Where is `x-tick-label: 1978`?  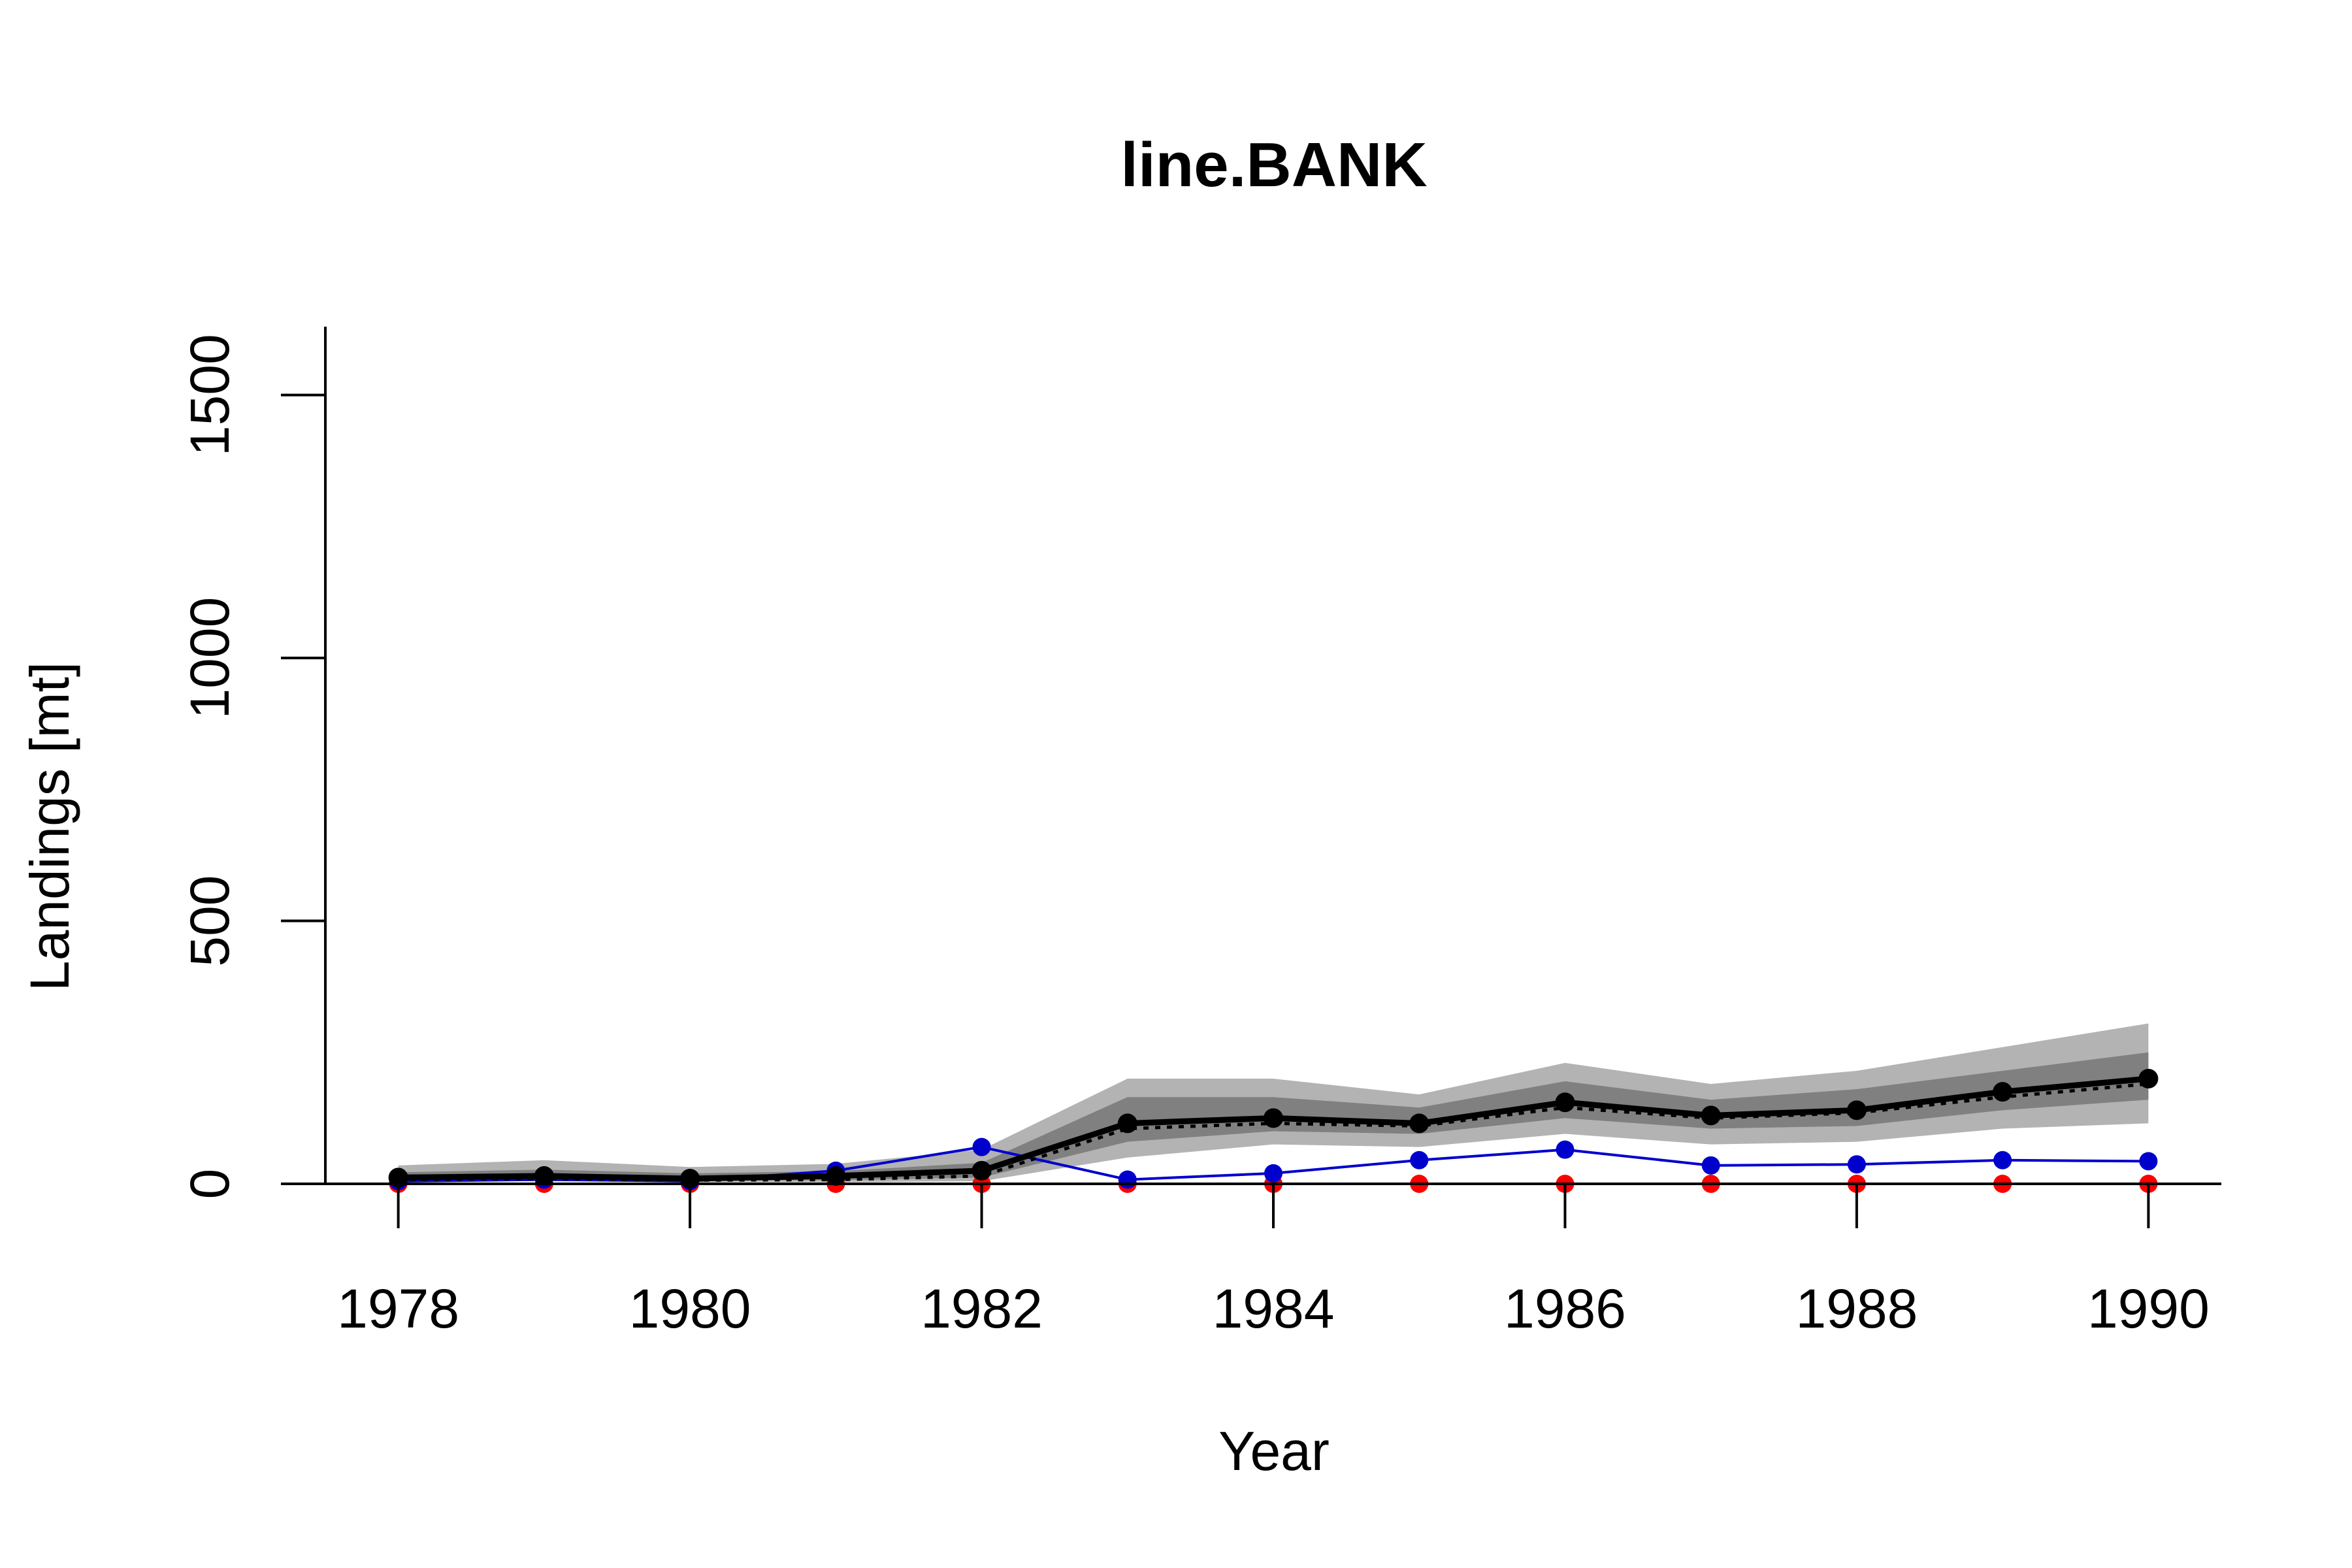 x-tick-label: 1978 is located at coordinates (398, 1308).